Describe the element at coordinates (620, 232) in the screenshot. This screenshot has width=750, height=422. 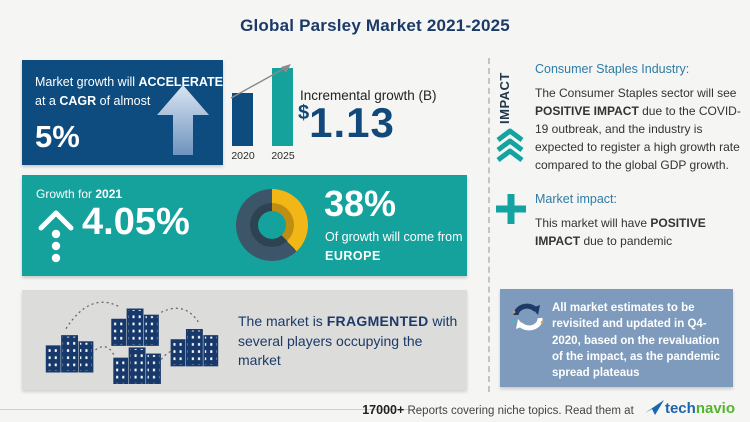
I see `market-impact-bold: POSITIVE IMPACT` at that location.